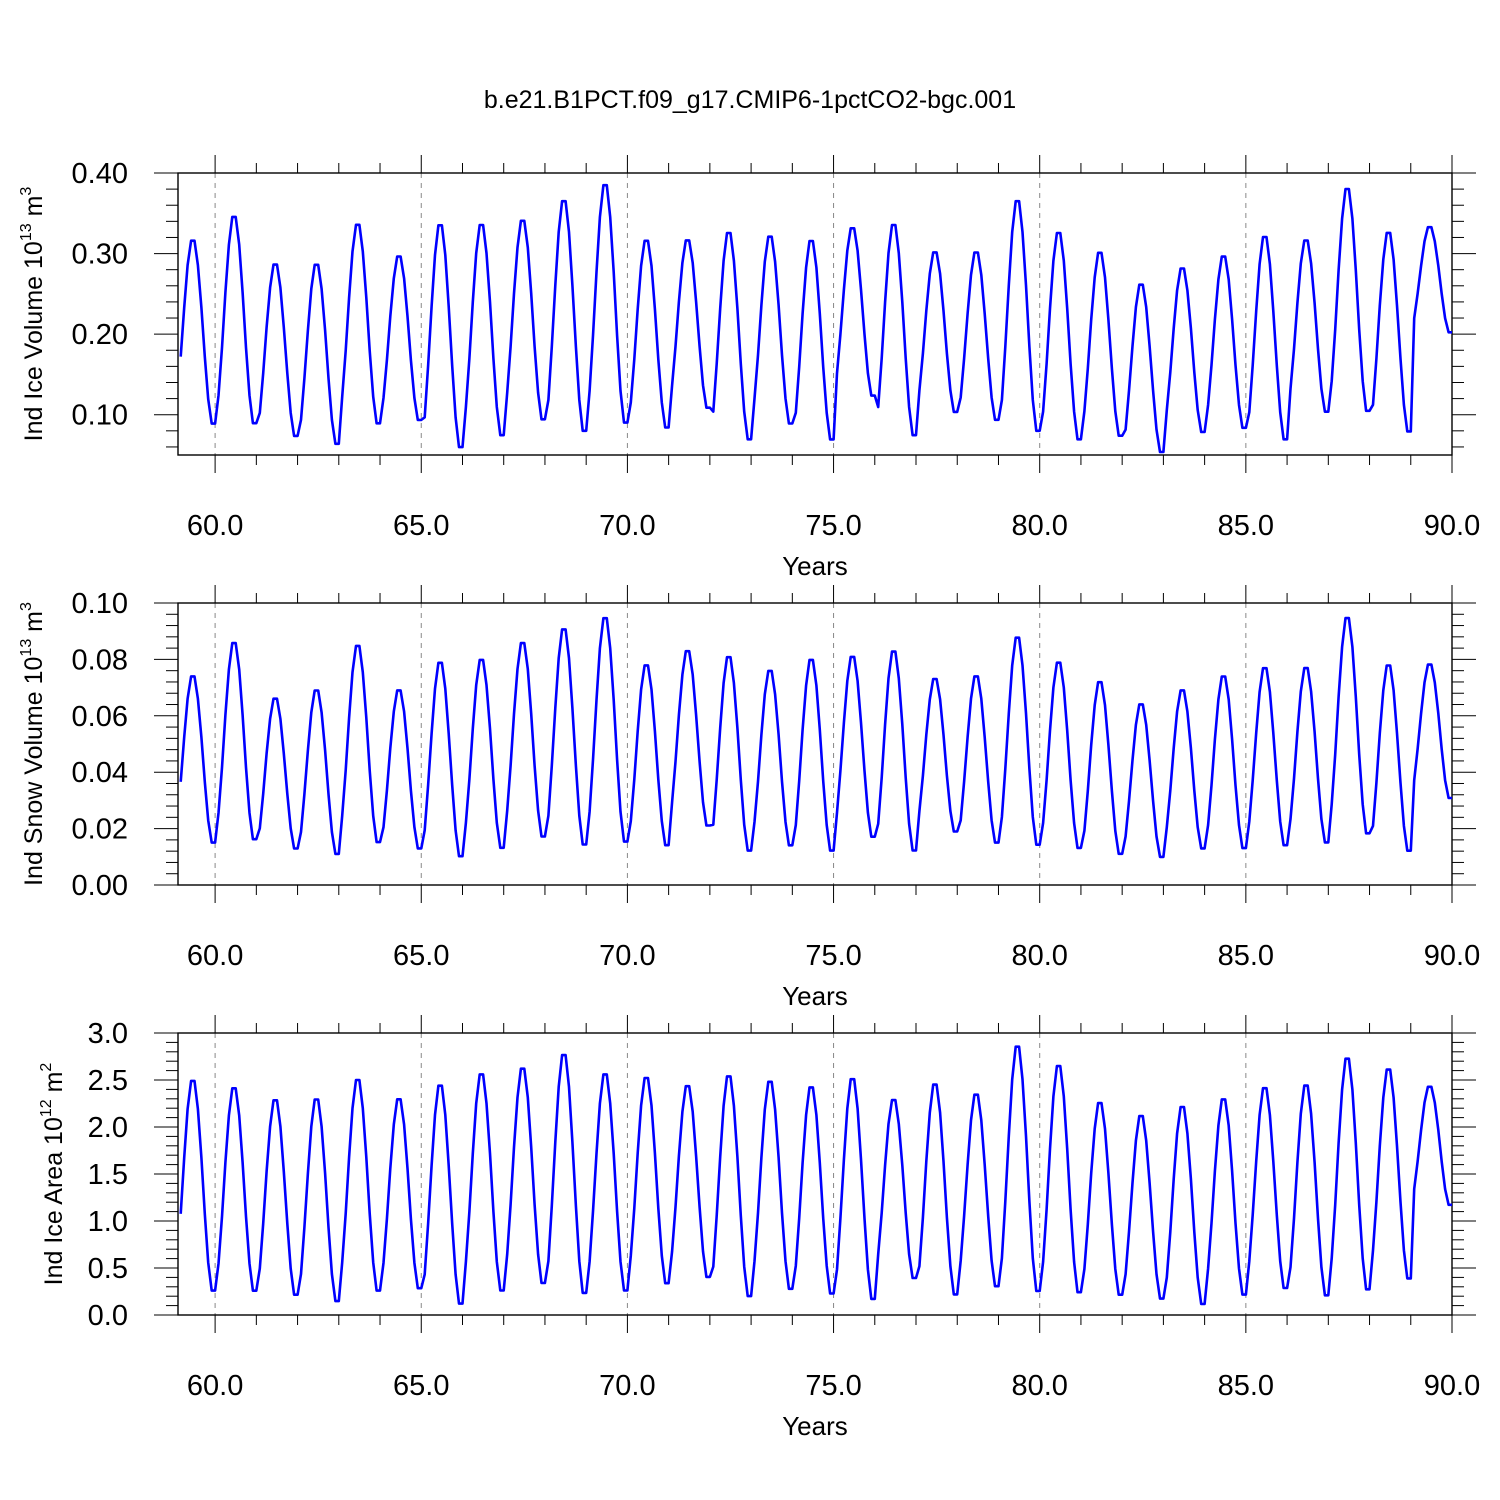 This screenshot has width=1500, height=1500. What do you see at coordinates (100, 335) in the screenshot?
I see `y-tick-label: 0.20` at bounding box center [100, 335].